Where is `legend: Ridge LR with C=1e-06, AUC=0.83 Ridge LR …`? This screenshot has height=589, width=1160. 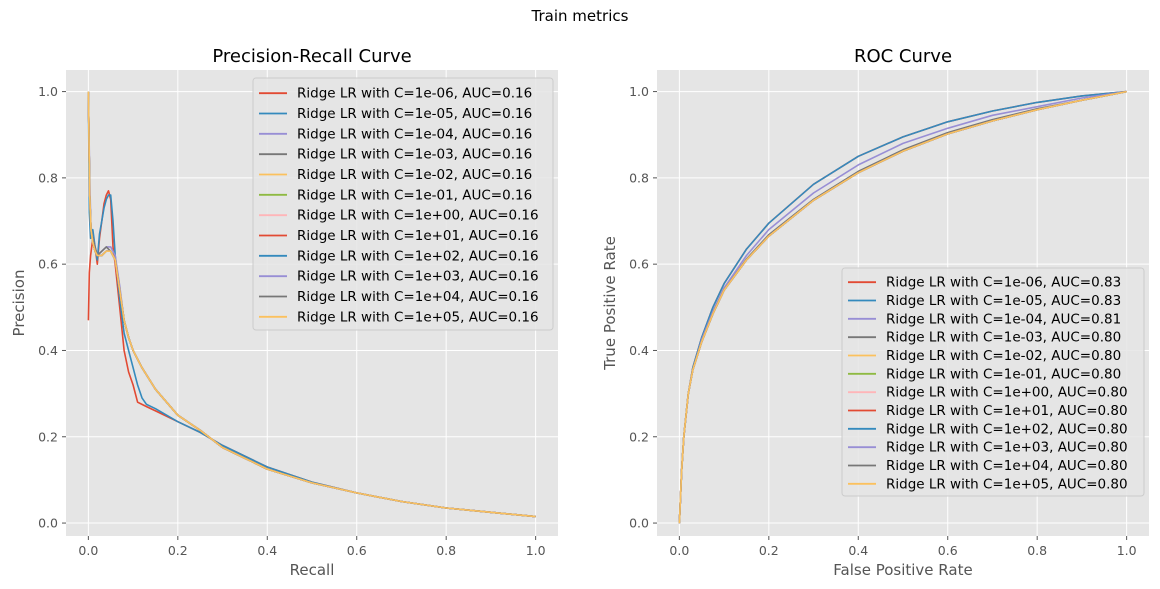 legend: Ridge LR with C=1e-06, AUC=0.83 Ridge LR … is located at coordinates (993, 382).